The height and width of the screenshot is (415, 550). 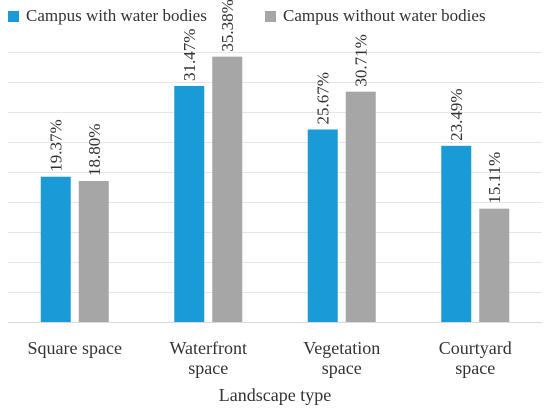 I want to click on legend-item-with-water: Campus with water bodies, so click(x=107, y=16).